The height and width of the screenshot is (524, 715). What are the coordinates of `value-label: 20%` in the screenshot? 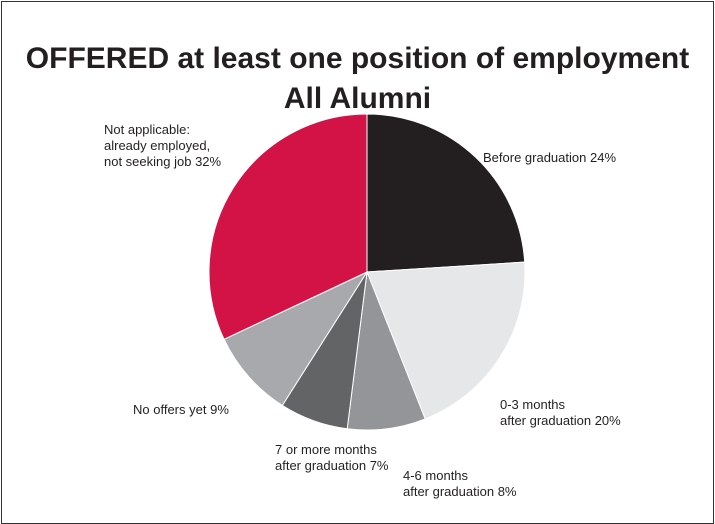 It's located at (607, 420).